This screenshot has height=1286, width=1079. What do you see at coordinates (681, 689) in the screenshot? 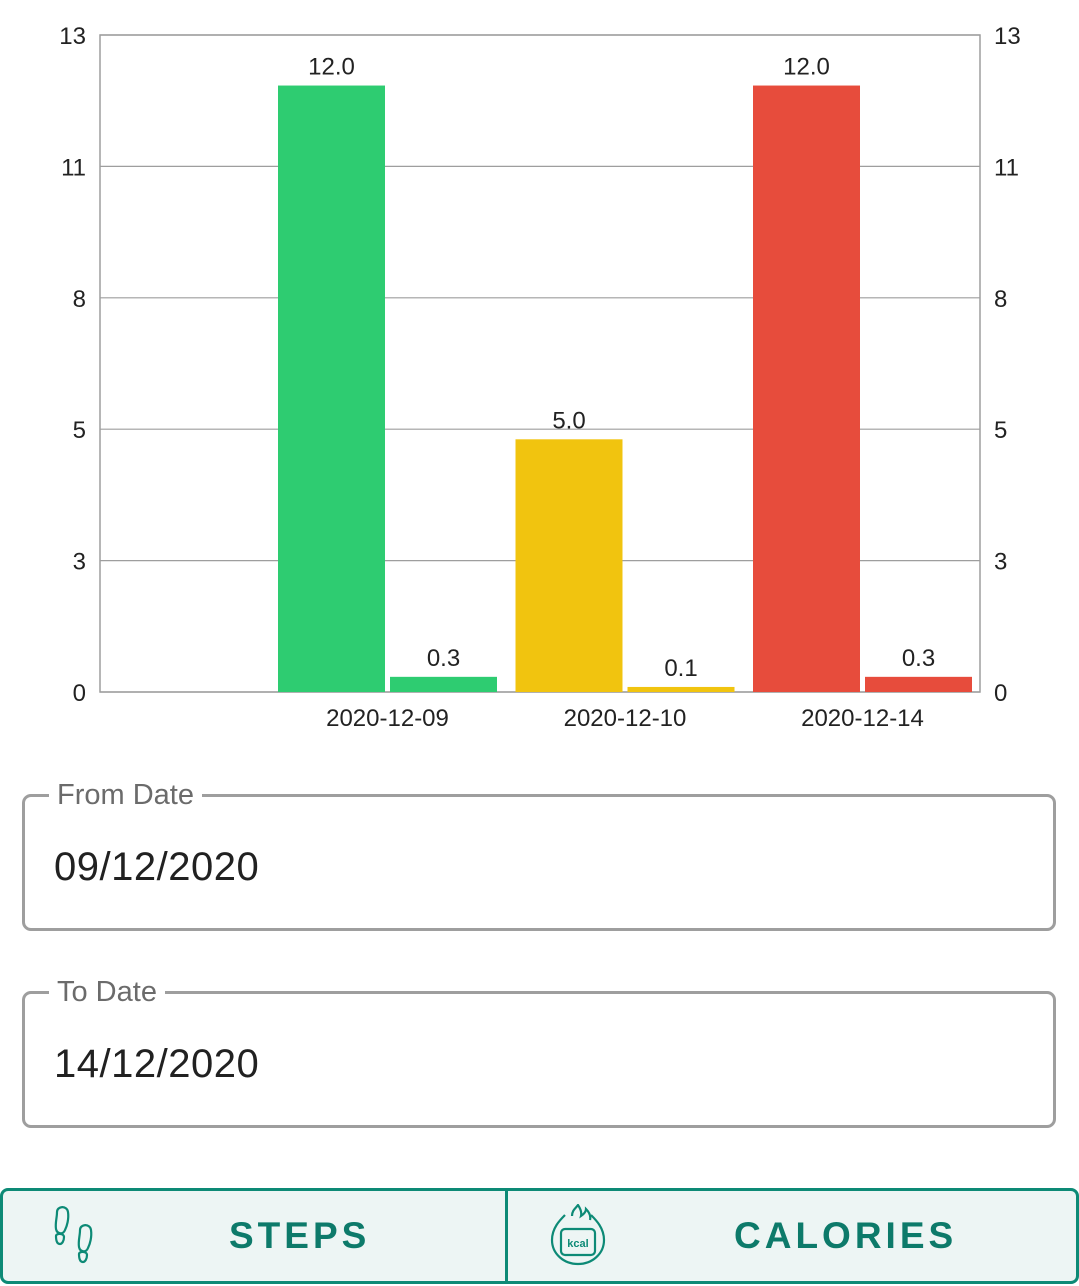
I see `bar-2020-12-10-secondary` at bounding box center [681, 689].